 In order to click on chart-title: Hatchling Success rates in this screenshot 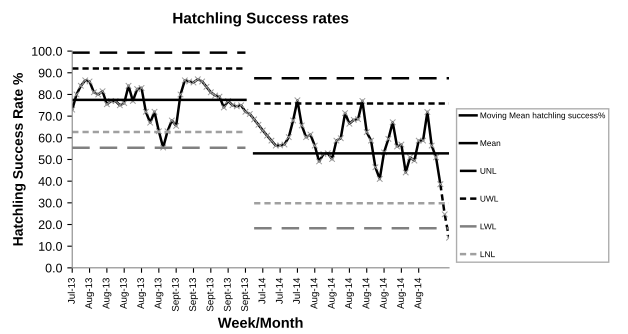, I will do `click(260, 19)`.